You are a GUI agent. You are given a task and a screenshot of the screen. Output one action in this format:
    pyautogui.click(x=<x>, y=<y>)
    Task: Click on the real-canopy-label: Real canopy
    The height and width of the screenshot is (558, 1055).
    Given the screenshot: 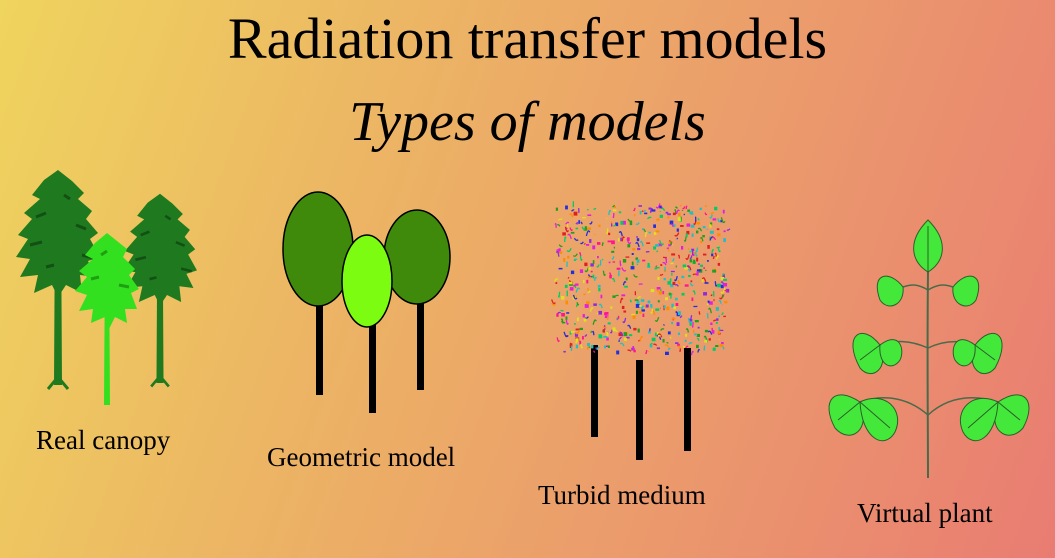 What is the action you would take?
    pyautogui.click(x=103, y=440)
    